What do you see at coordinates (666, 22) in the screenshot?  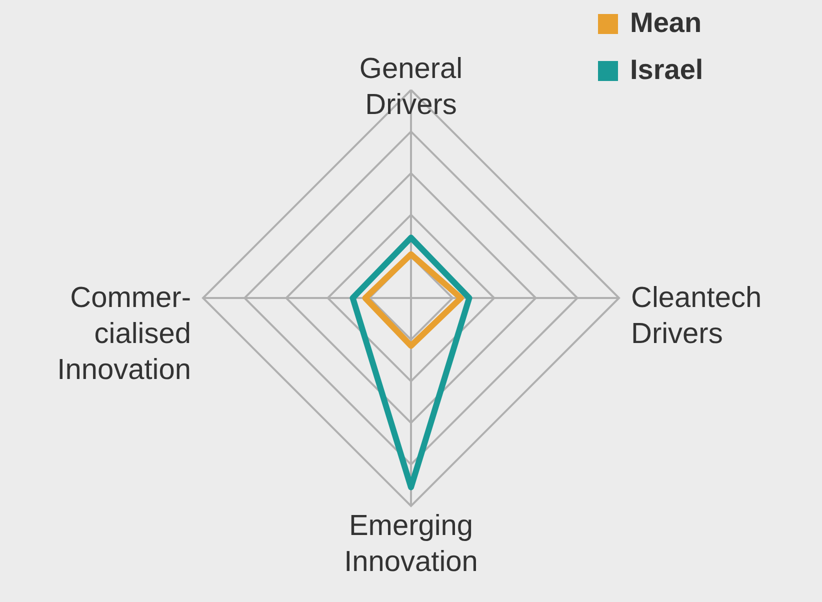 I see `legend-label: Mean` at bounding box center [666, 22].